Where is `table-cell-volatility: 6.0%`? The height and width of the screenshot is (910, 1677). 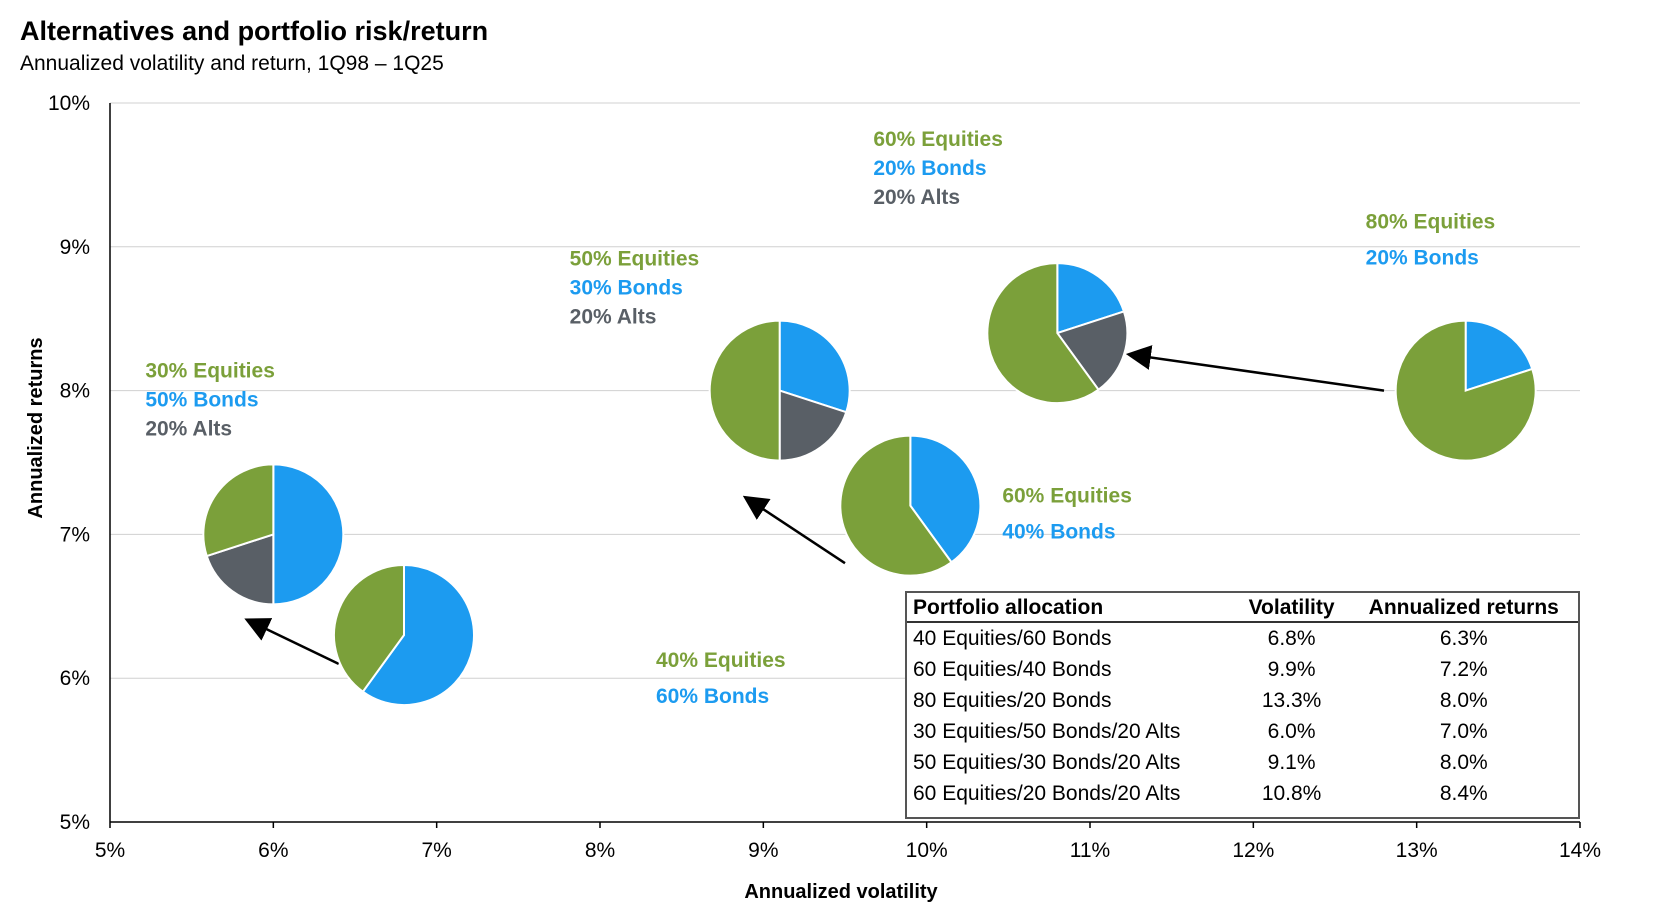
table-cell-volatility: 6.0% is located at coordinates (1291, 731).